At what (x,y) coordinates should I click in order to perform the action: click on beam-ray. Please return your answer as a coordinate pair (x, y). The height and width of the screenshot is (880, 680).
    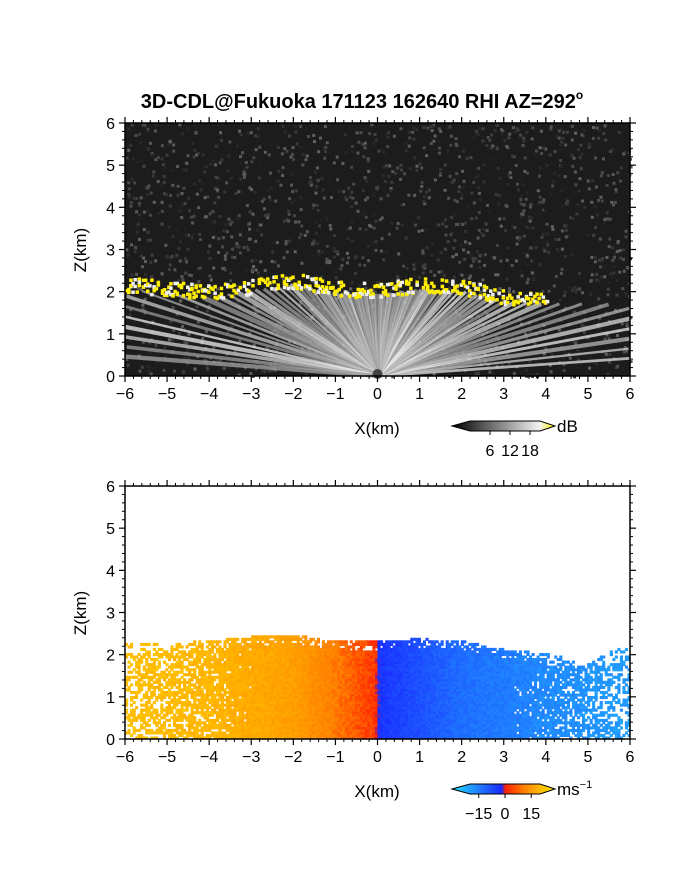
    Looking at the image, I should click on (503, 367).